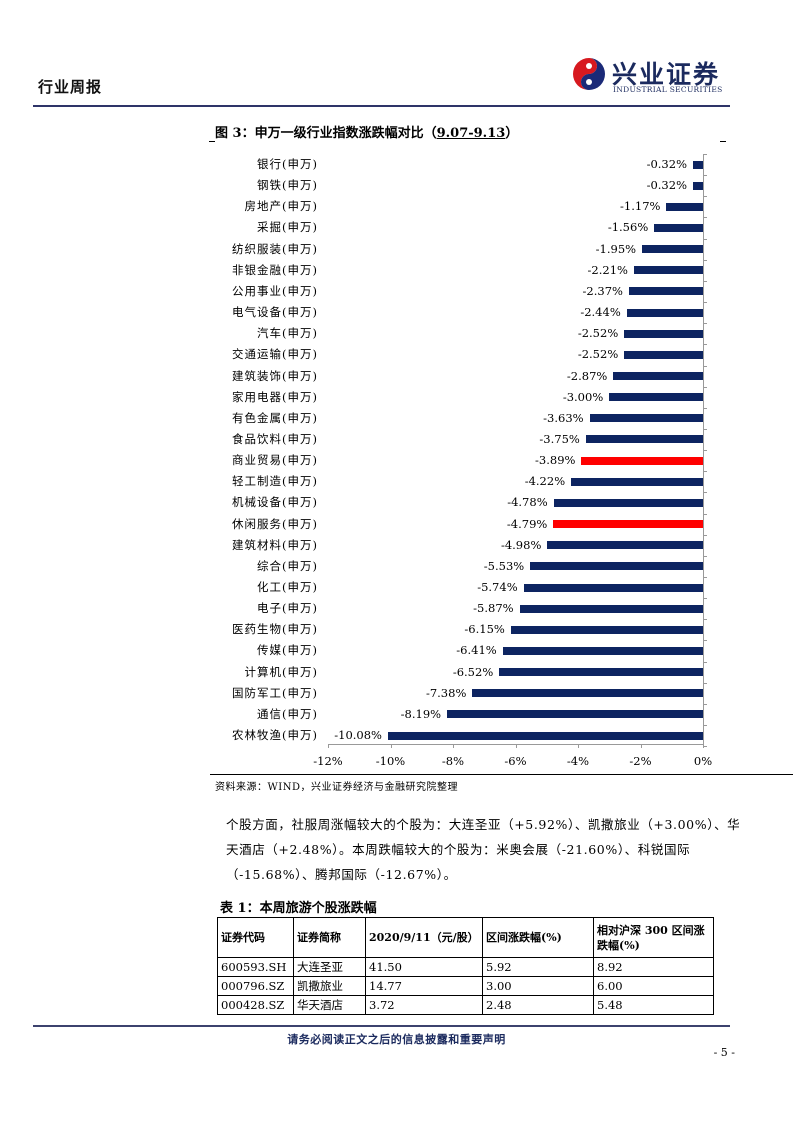 The image size is (793, 1122). What do you see at coordinates (366, 131) in the screenshot?
I see `figure-title: 图 3：申万一级行业指数涨跌幅对比（9.07-9.13）` at bounding box center [366, 131].